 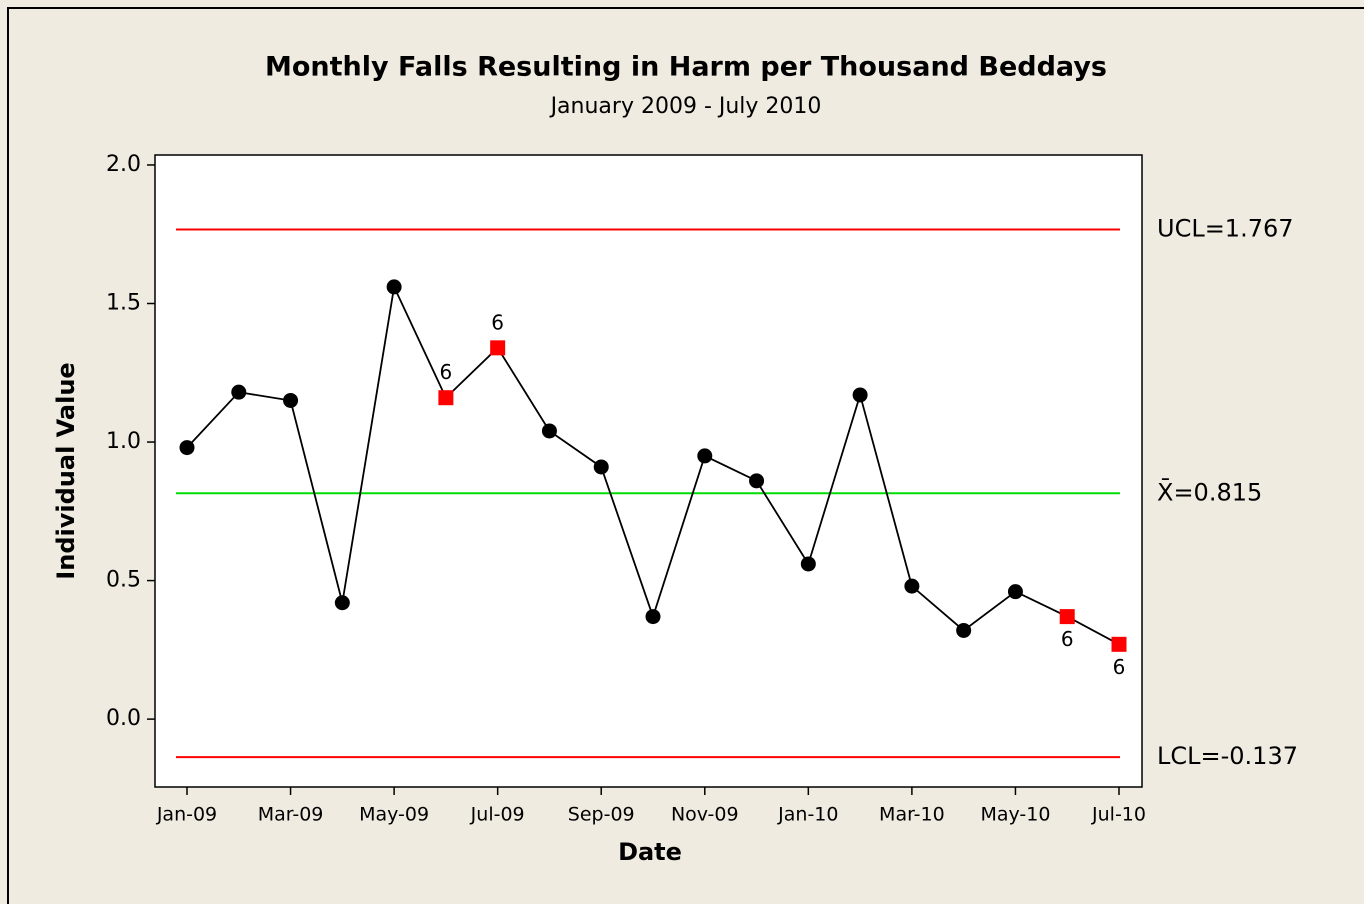 I want to click on control-label: X̄=0.815, so click(x=1209, y=491).